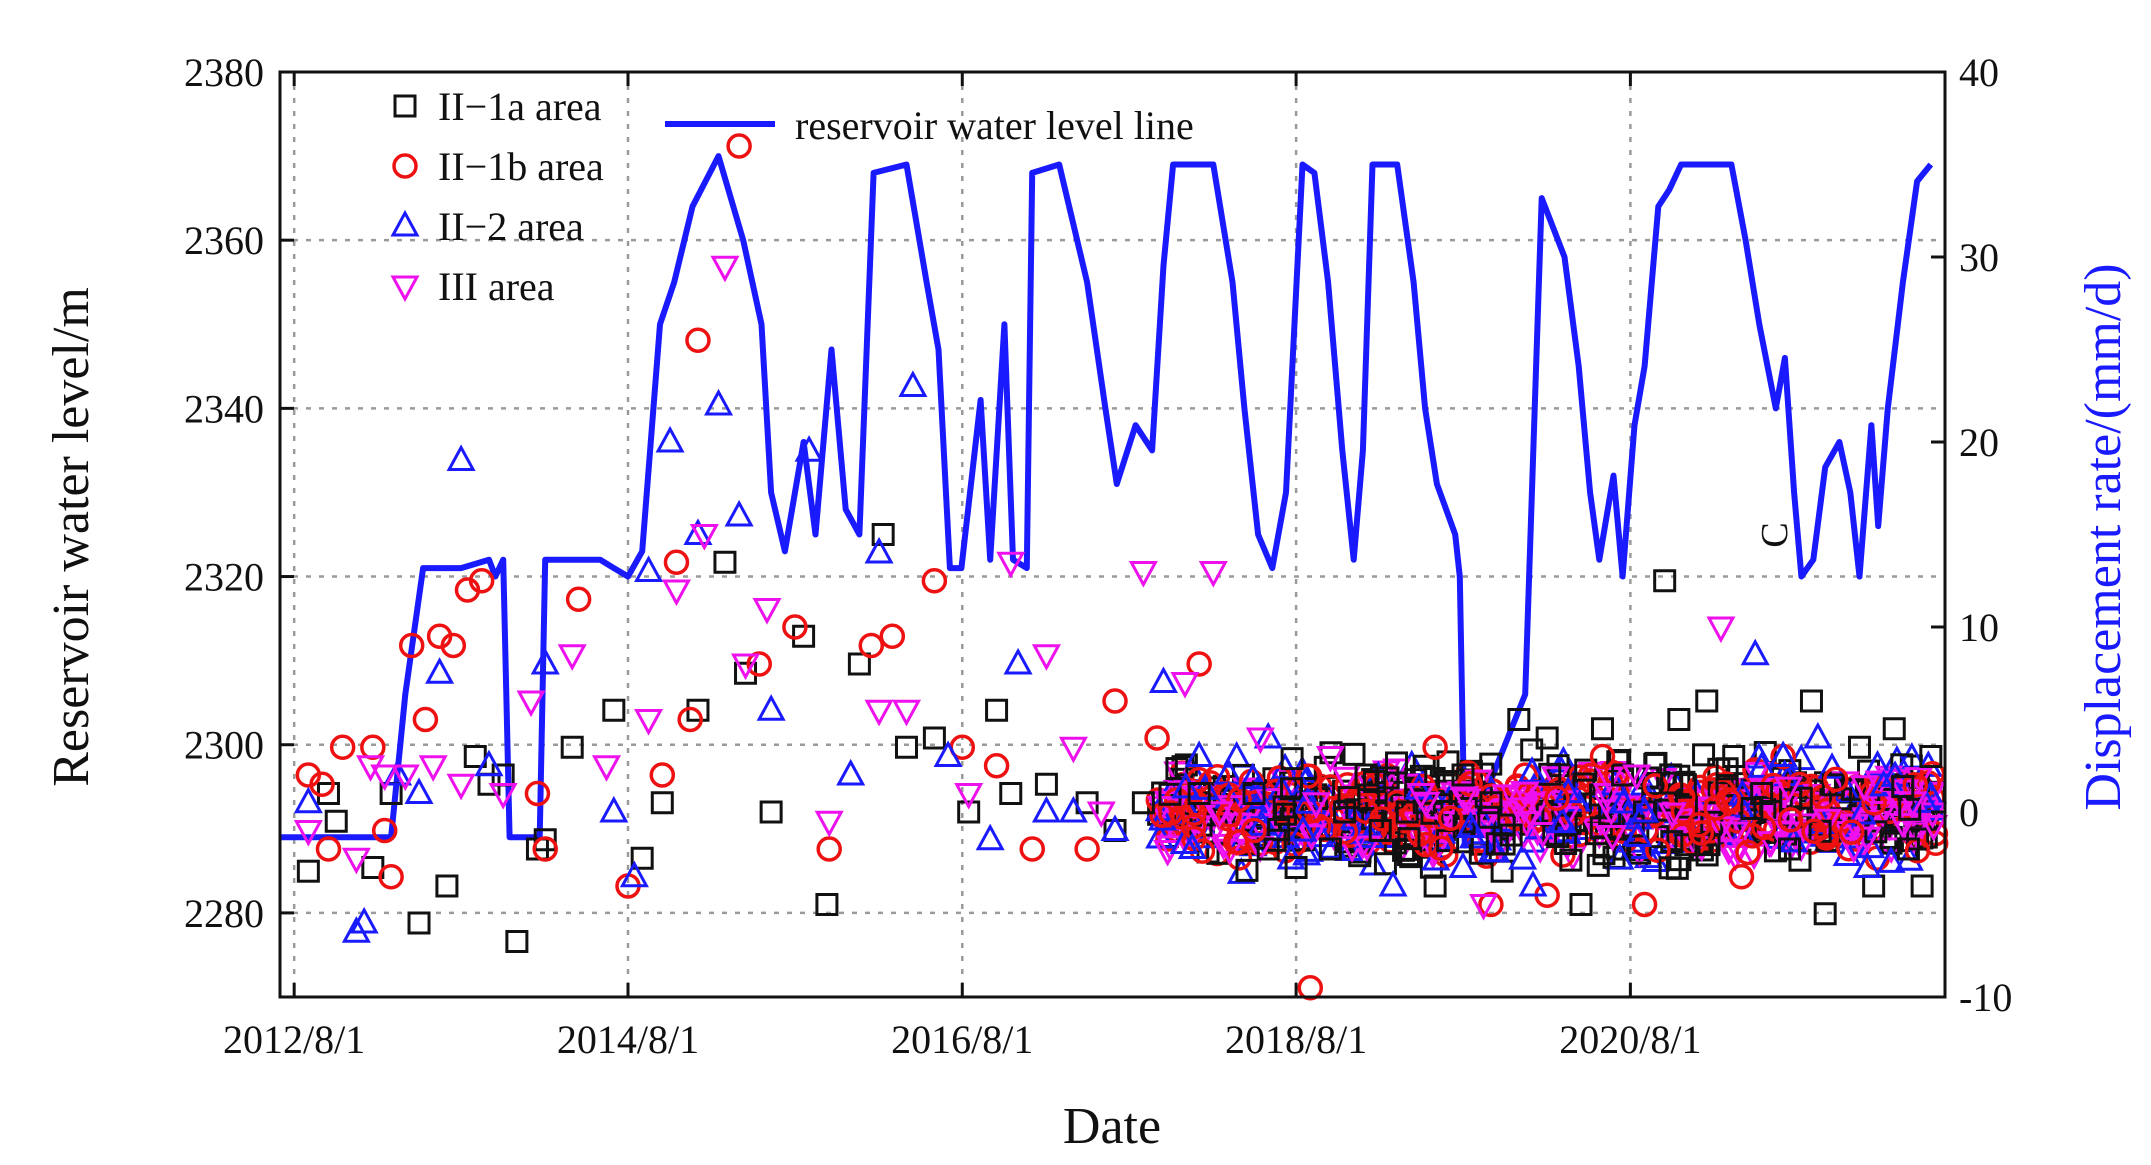 The width and height of the screenshot is (2151, 1165). What do you see at coordinates (496, 286) in the screenshot?
I see `legend-label: III area` at bounding box center [496, 286].